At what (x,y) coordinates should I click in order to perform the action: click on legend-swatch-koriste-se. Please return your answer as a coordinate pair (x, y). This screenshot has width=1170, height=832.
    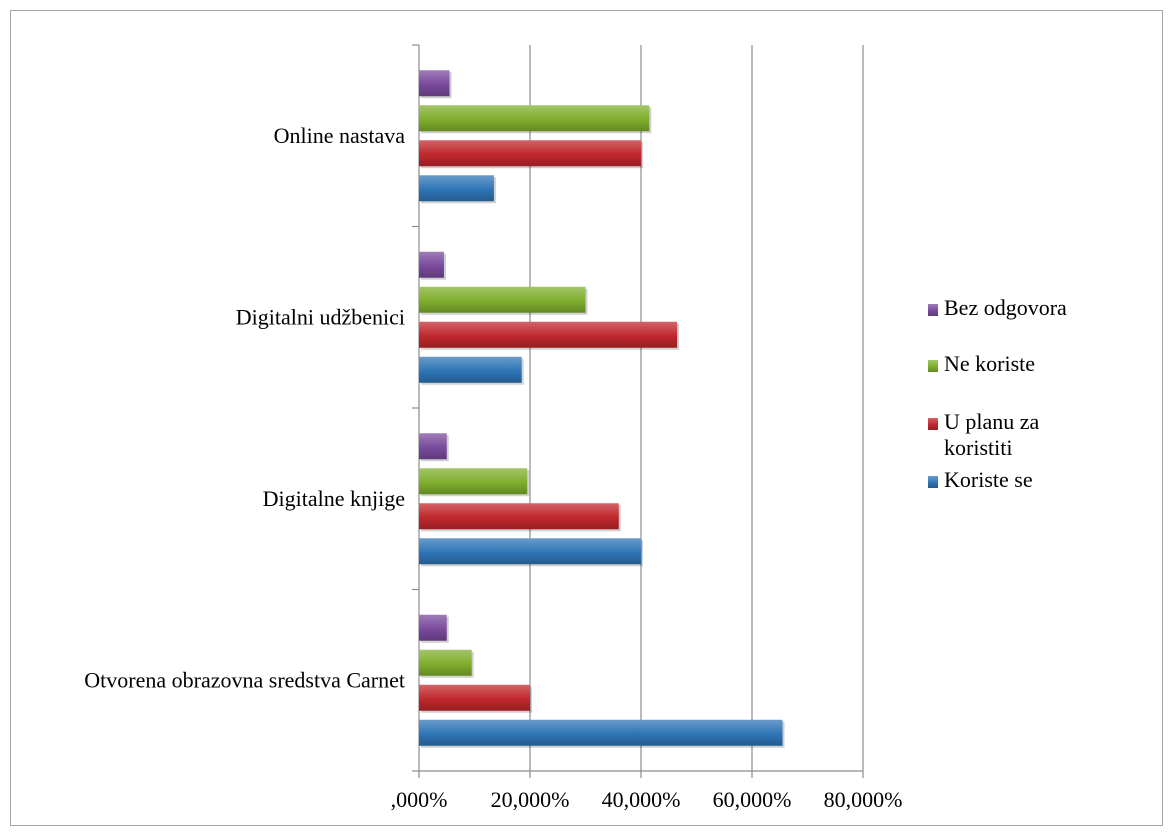
    Looking at the image, I should click on (933, 482).